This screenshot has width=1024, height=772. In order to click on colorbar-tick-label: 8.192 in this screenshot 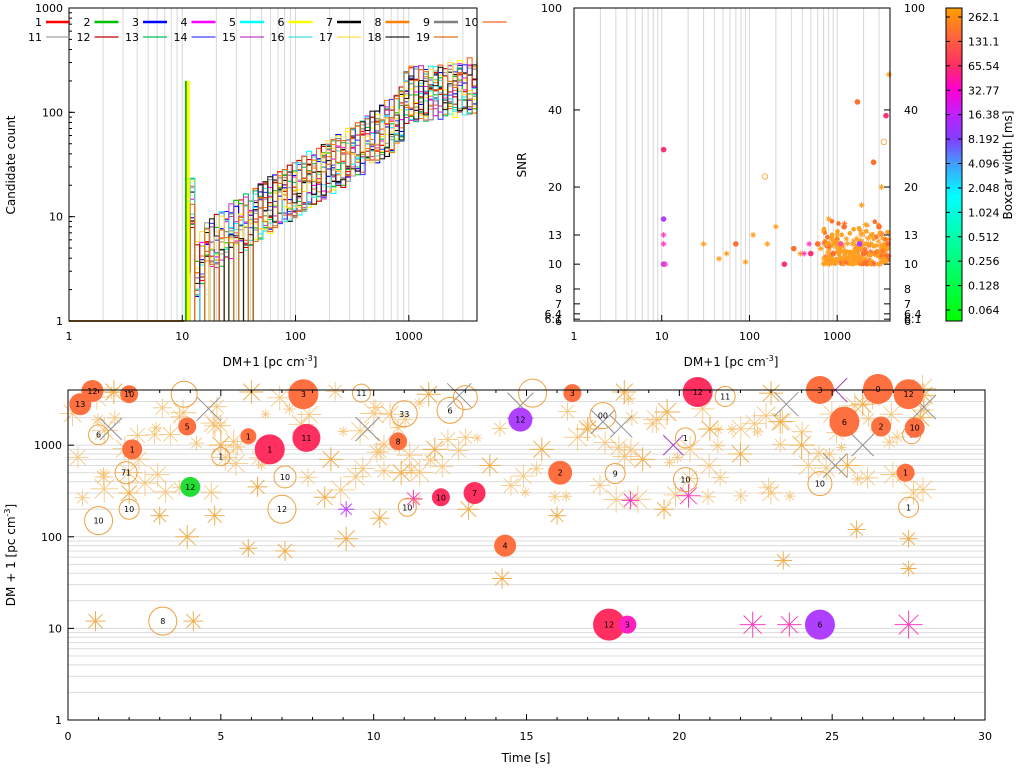, I will do `click(984, 139)`.